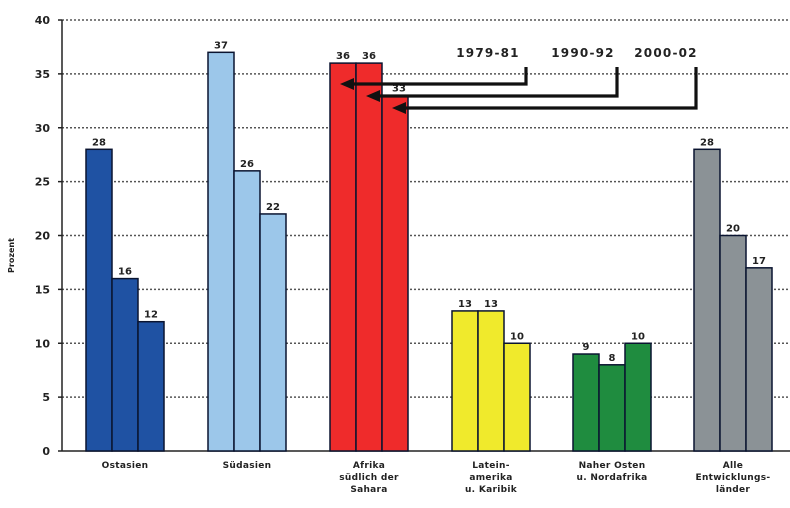 The image size is (790, 508). Describe the element at coordinates (733, 490) in the screenshot. I see `x-tick-label: länder` at that location.